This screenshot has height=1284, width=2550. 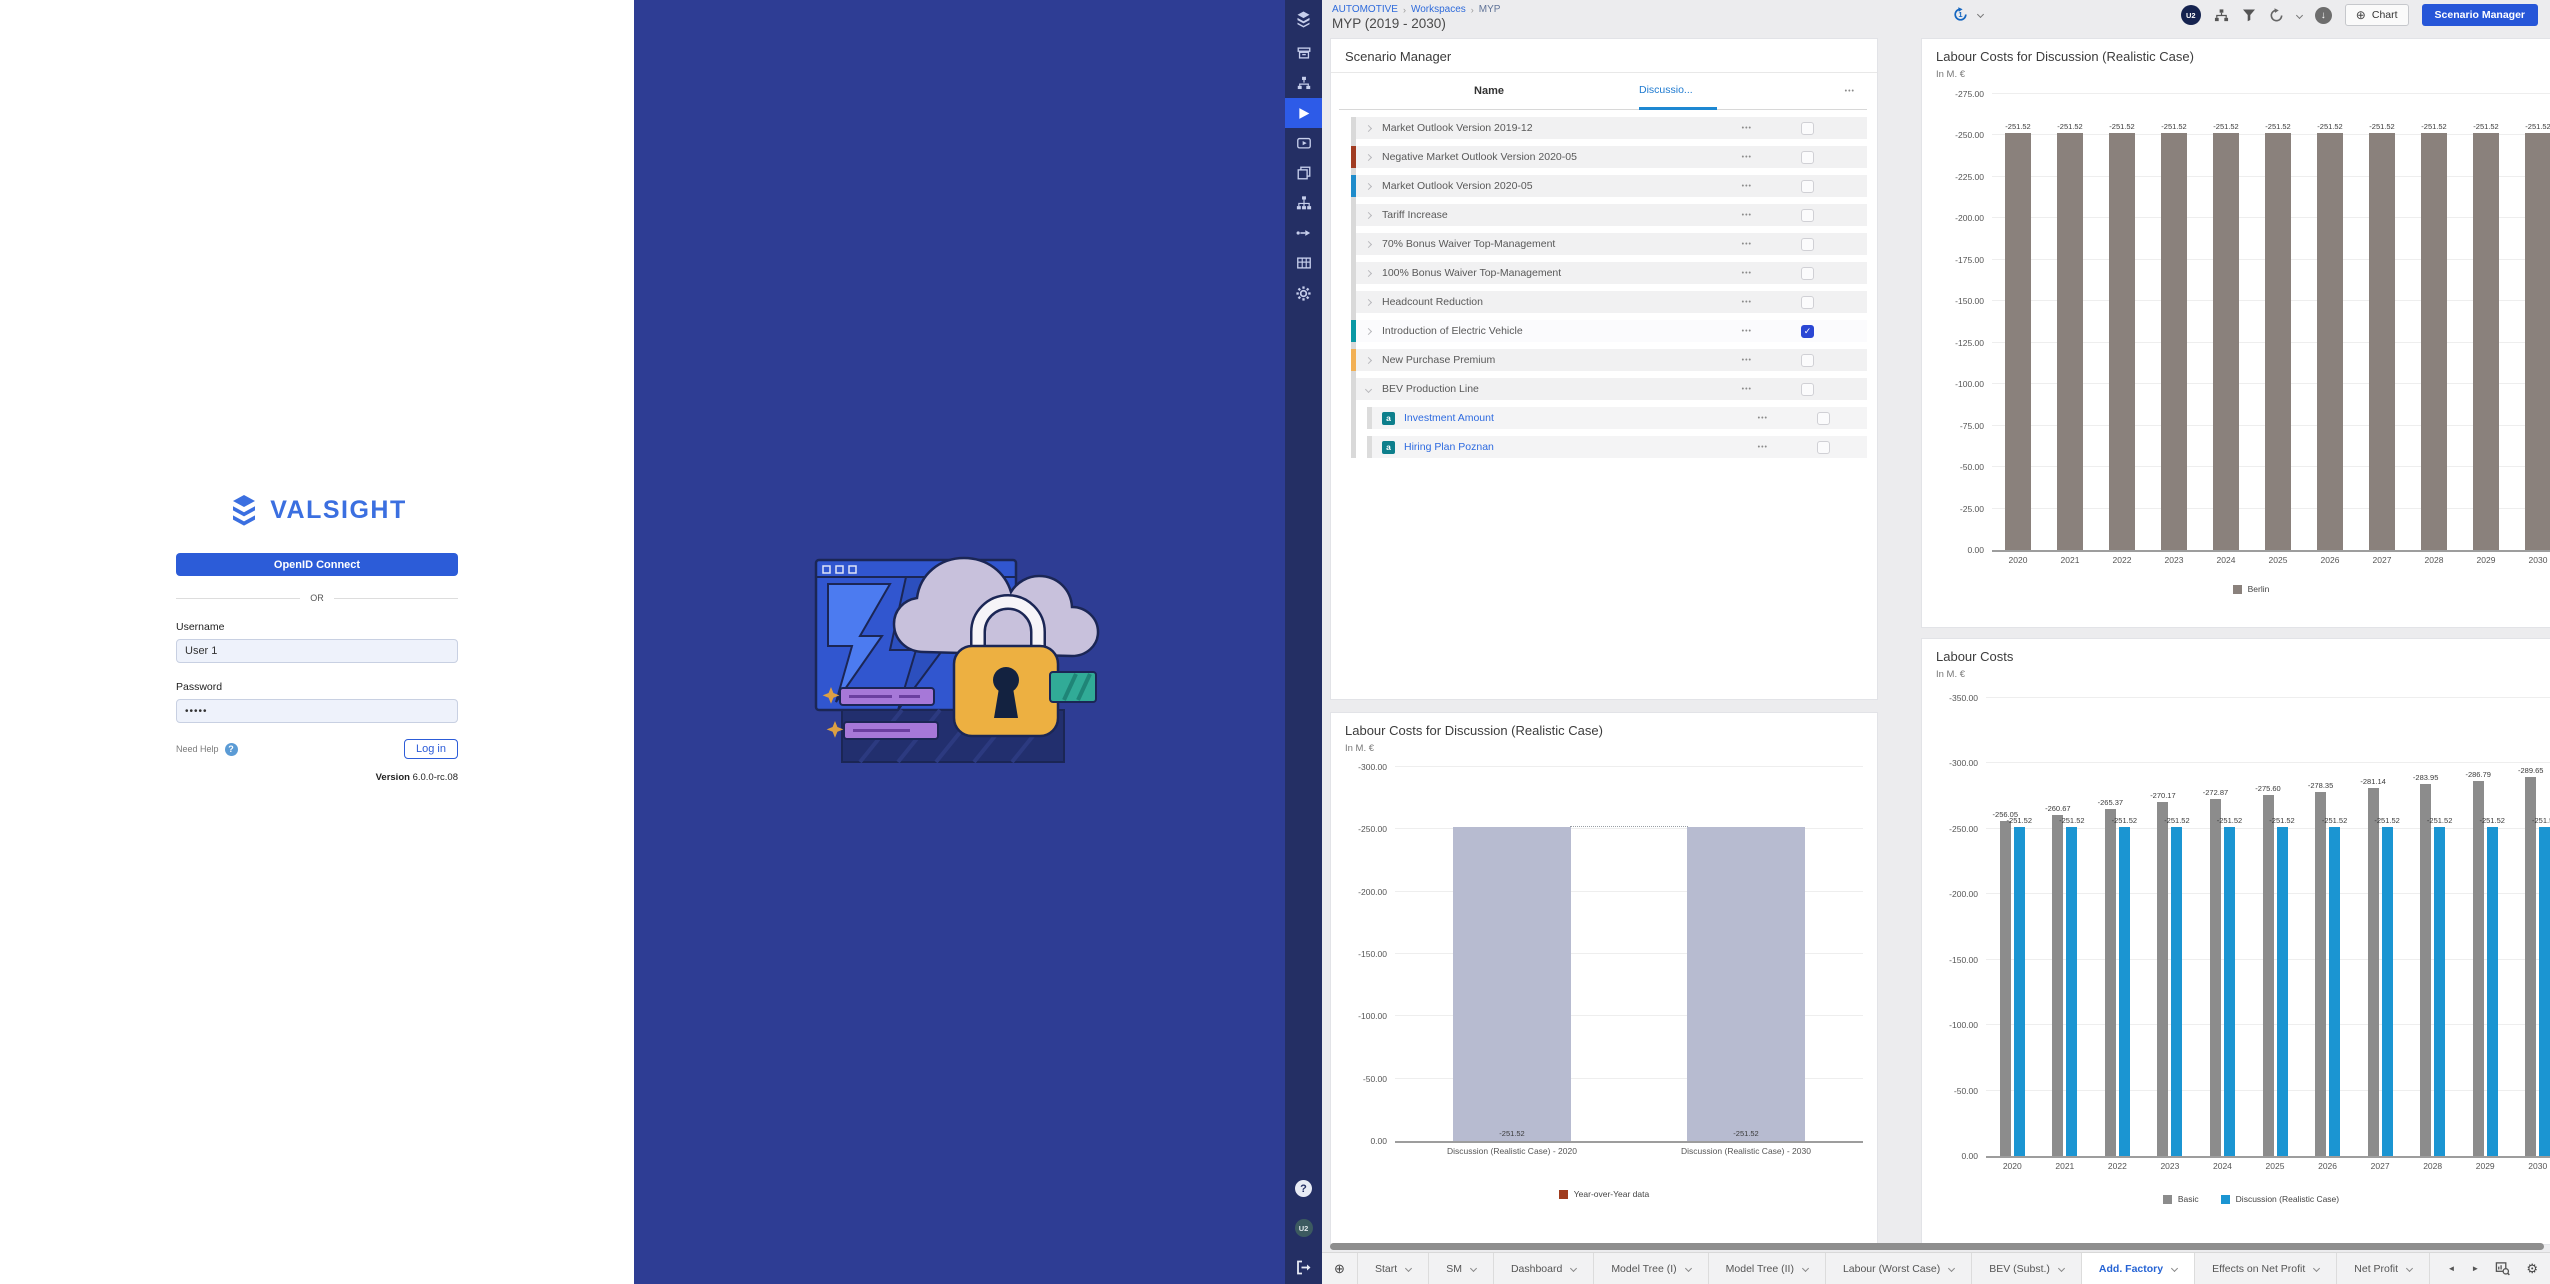 I want to click on tab-sm: SM, so click(x=1461, y=1268).